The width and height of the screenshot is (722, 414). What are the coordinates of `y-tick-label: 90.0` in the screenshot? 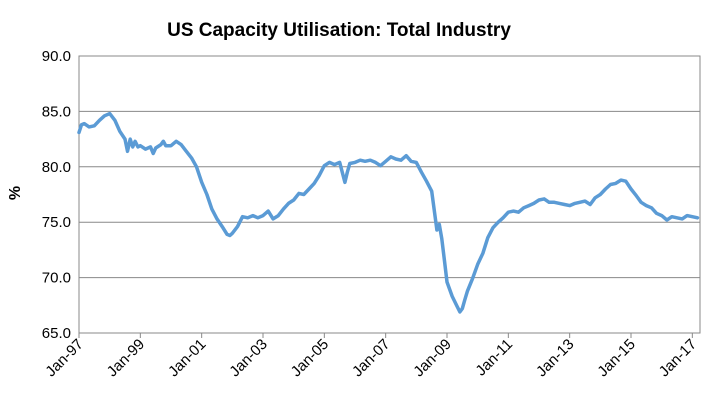 It's located at (56, 56).